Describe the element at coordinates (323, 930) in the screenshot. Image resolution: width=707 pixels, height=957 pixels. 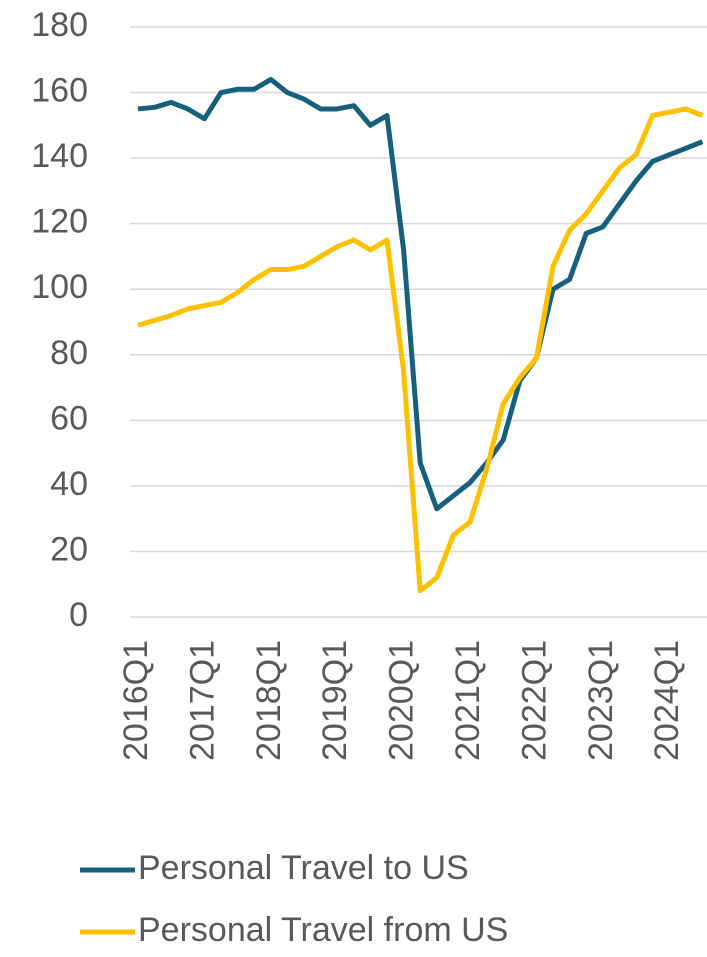
I see `legend-label: Personal Travel from US` at that location.